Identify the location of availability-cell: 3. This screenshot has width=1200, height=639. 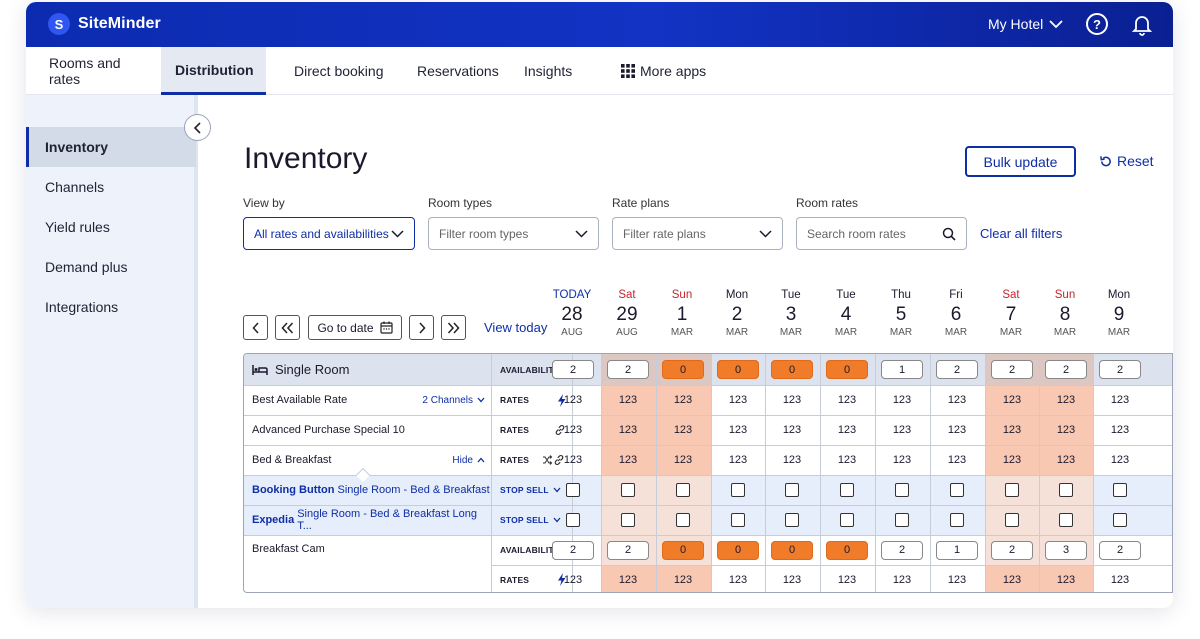
(1066, 550).